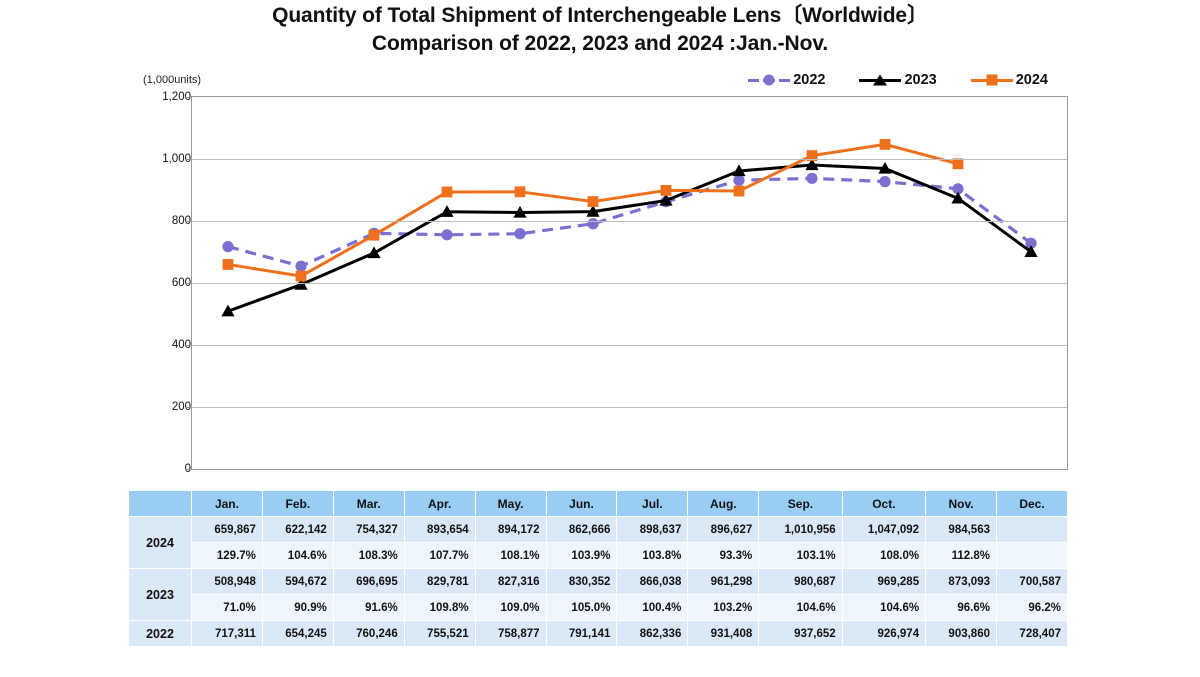 The height and width of the screenshot is (677, 1200). What do you see at coordinates (991, 80) in the screenshot?
I see `legend-swatch-2024` at bounding box center [991, 80].